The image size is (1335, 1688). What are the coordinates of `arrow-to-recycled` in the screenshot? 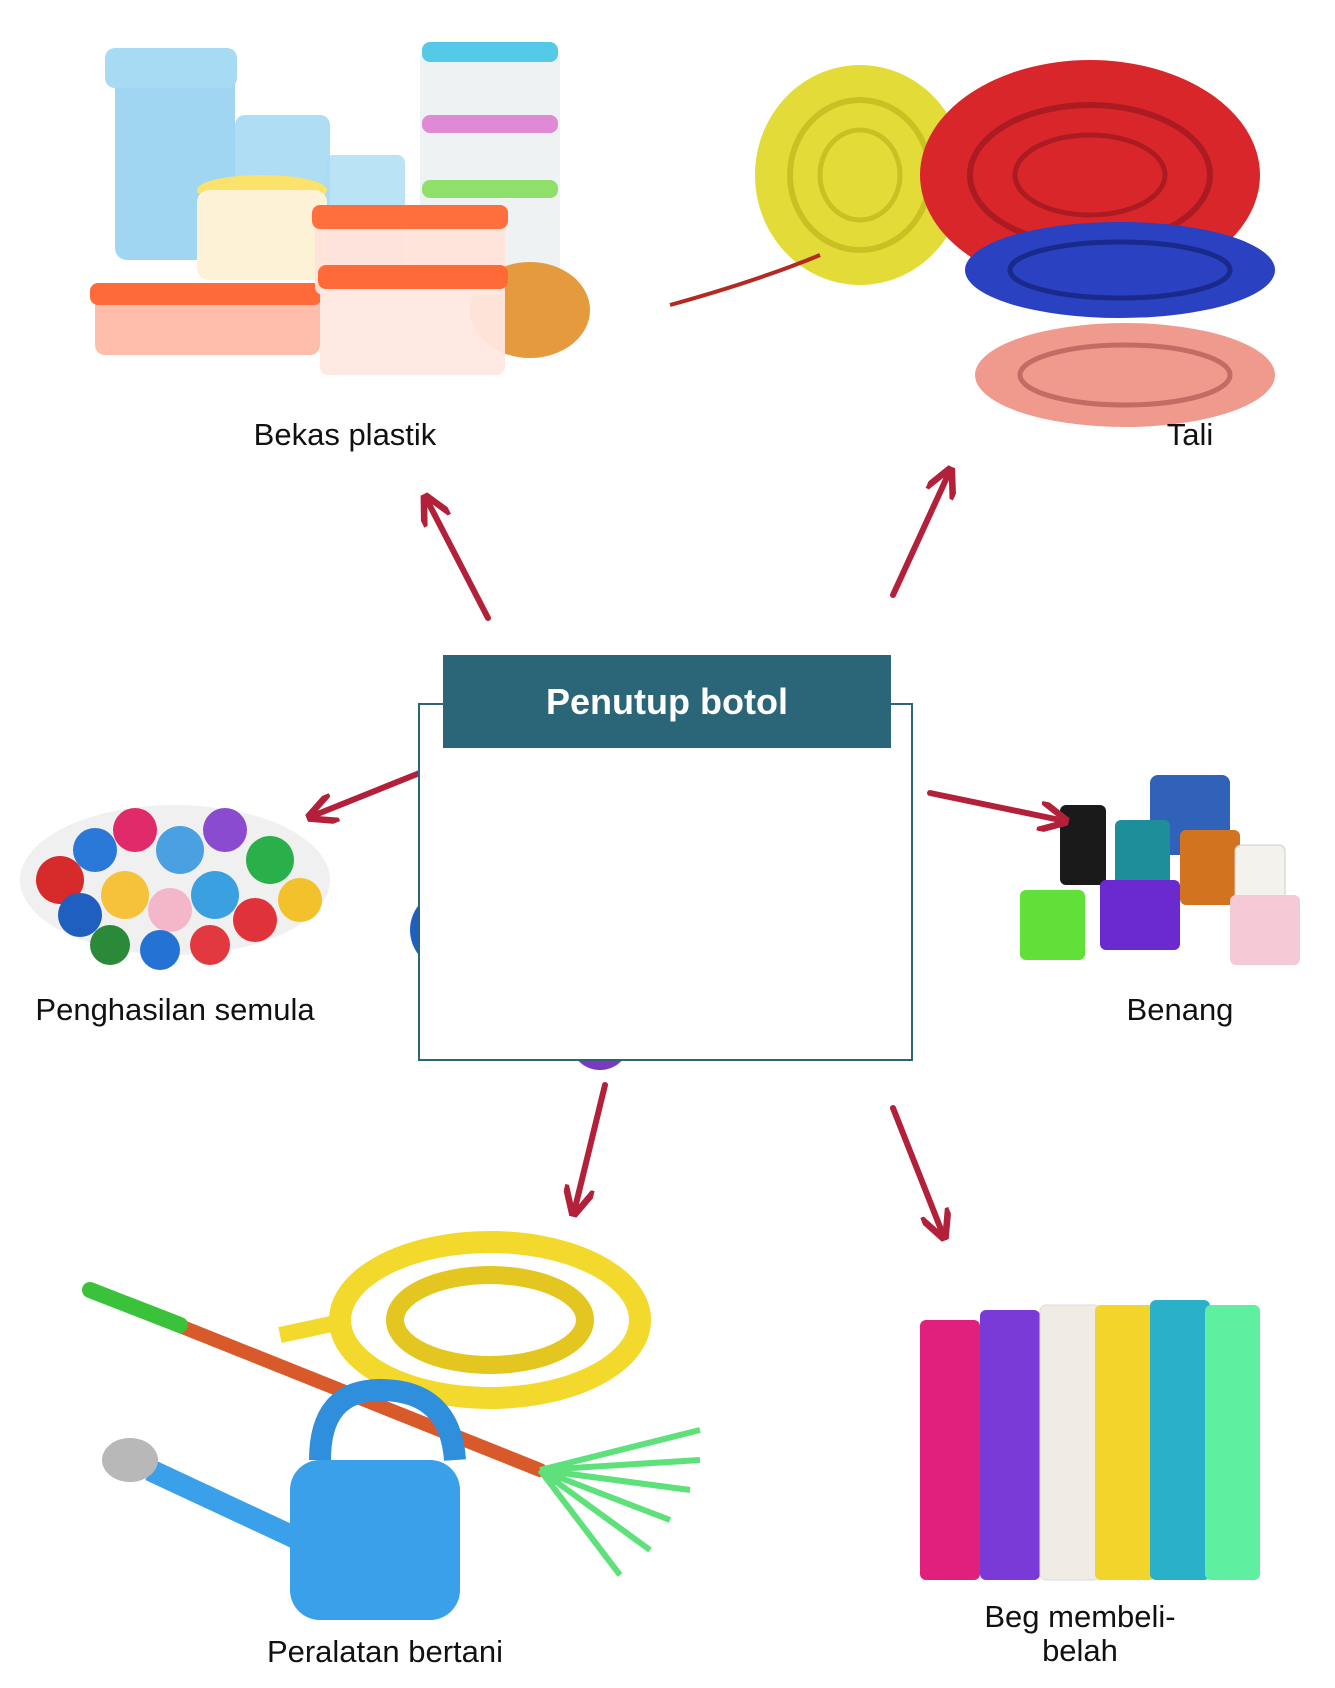 It's located at (375, 790).